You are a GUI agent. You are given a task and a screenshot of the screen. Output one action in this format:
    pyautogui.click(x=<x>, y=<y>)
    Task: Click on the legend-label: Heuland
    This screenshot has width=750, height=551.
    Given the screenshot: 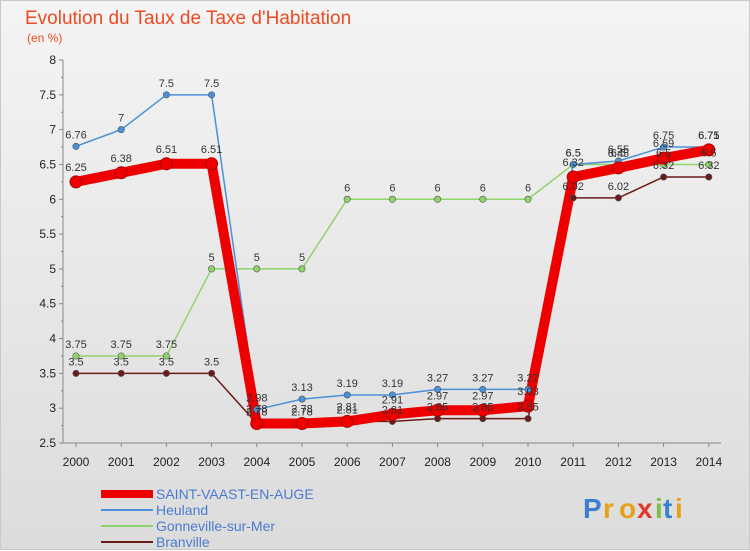 What is the action you would take?
    pyautogui.click(x=182, y=510)
    